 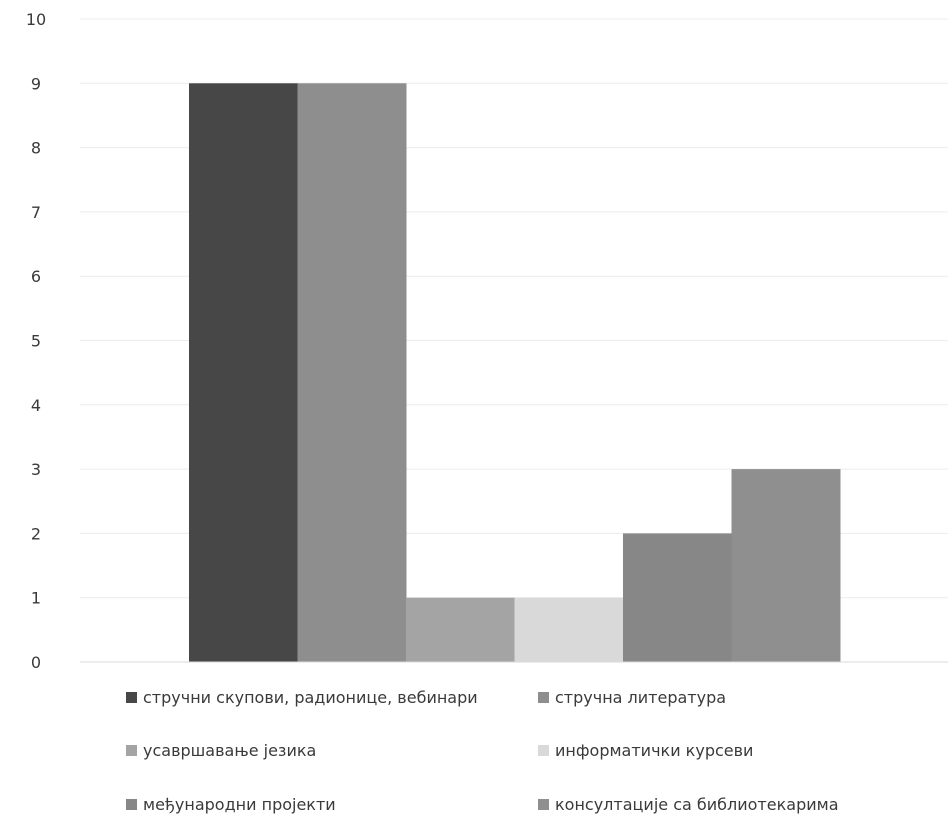 What do you see at coordinates (36, 83) in the screenshot?
I see `y-tick-label: 9` at bounding box center [36, 83].